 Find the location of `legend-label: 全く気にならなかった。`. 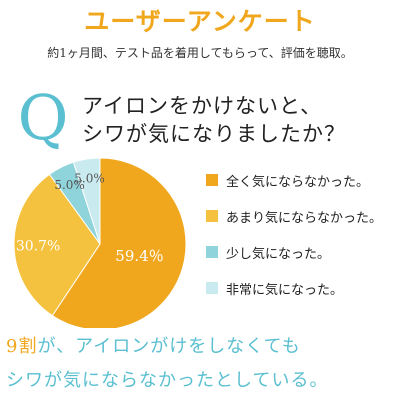

legend-label: 全く気にならなかった。 is located at coordinates (298, 182).